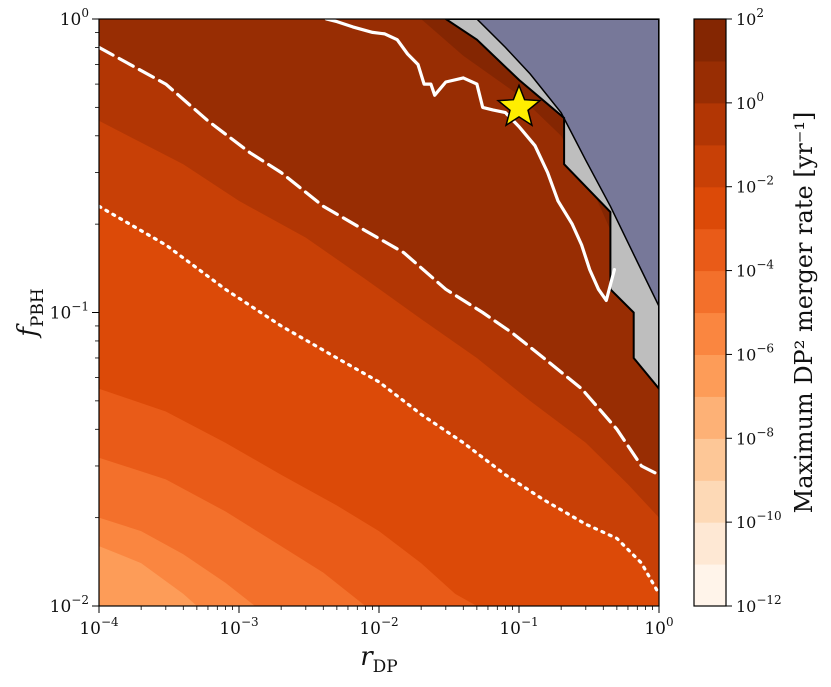 Image resolution: width=831 pixels, height=687 pixels. What do you see at coordinates (755, 269) in the screenshot?
I see `colorbar-tick-label: 10⁻⁴` at bounding box center [755, 269].